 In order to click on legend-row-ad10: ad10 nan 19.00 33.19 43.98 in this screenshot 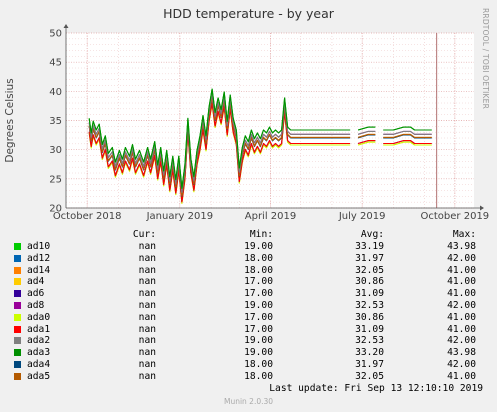, I will do `click(248, 247)`.